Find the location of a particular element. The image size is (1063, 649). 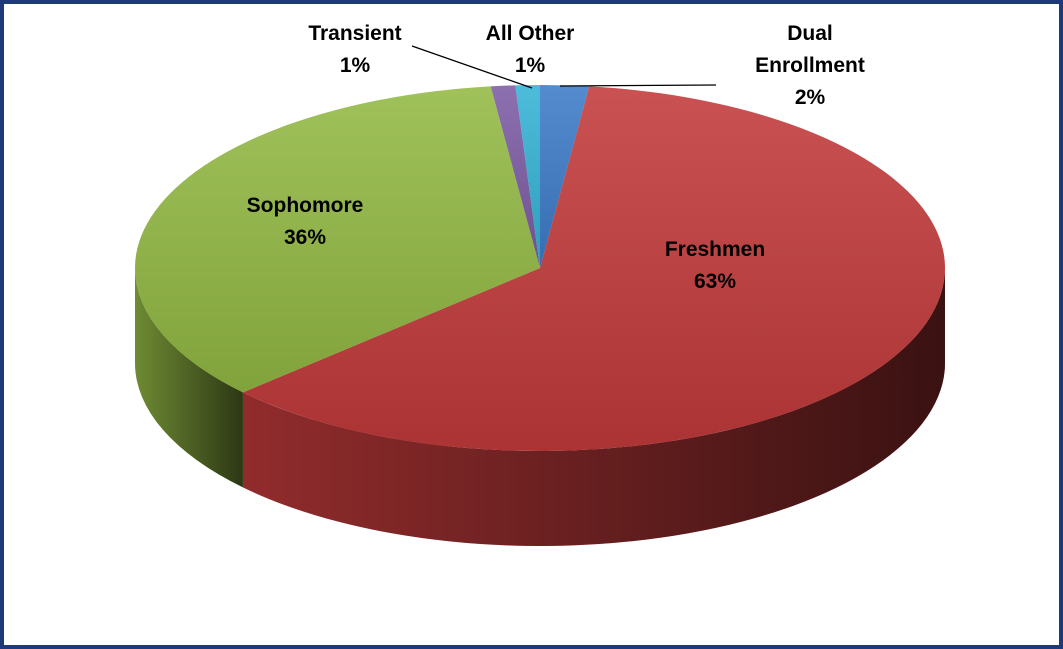

leader-lines is located at coordinates (564, 67).